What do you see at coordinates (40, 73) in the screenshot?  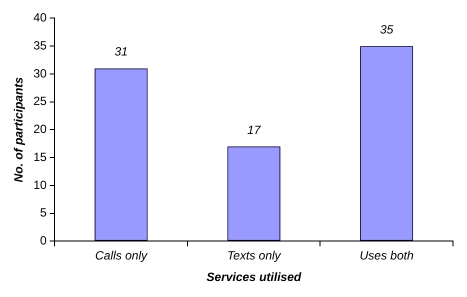 I see `y-tick-label: 30` at bounding box center [40, 73].